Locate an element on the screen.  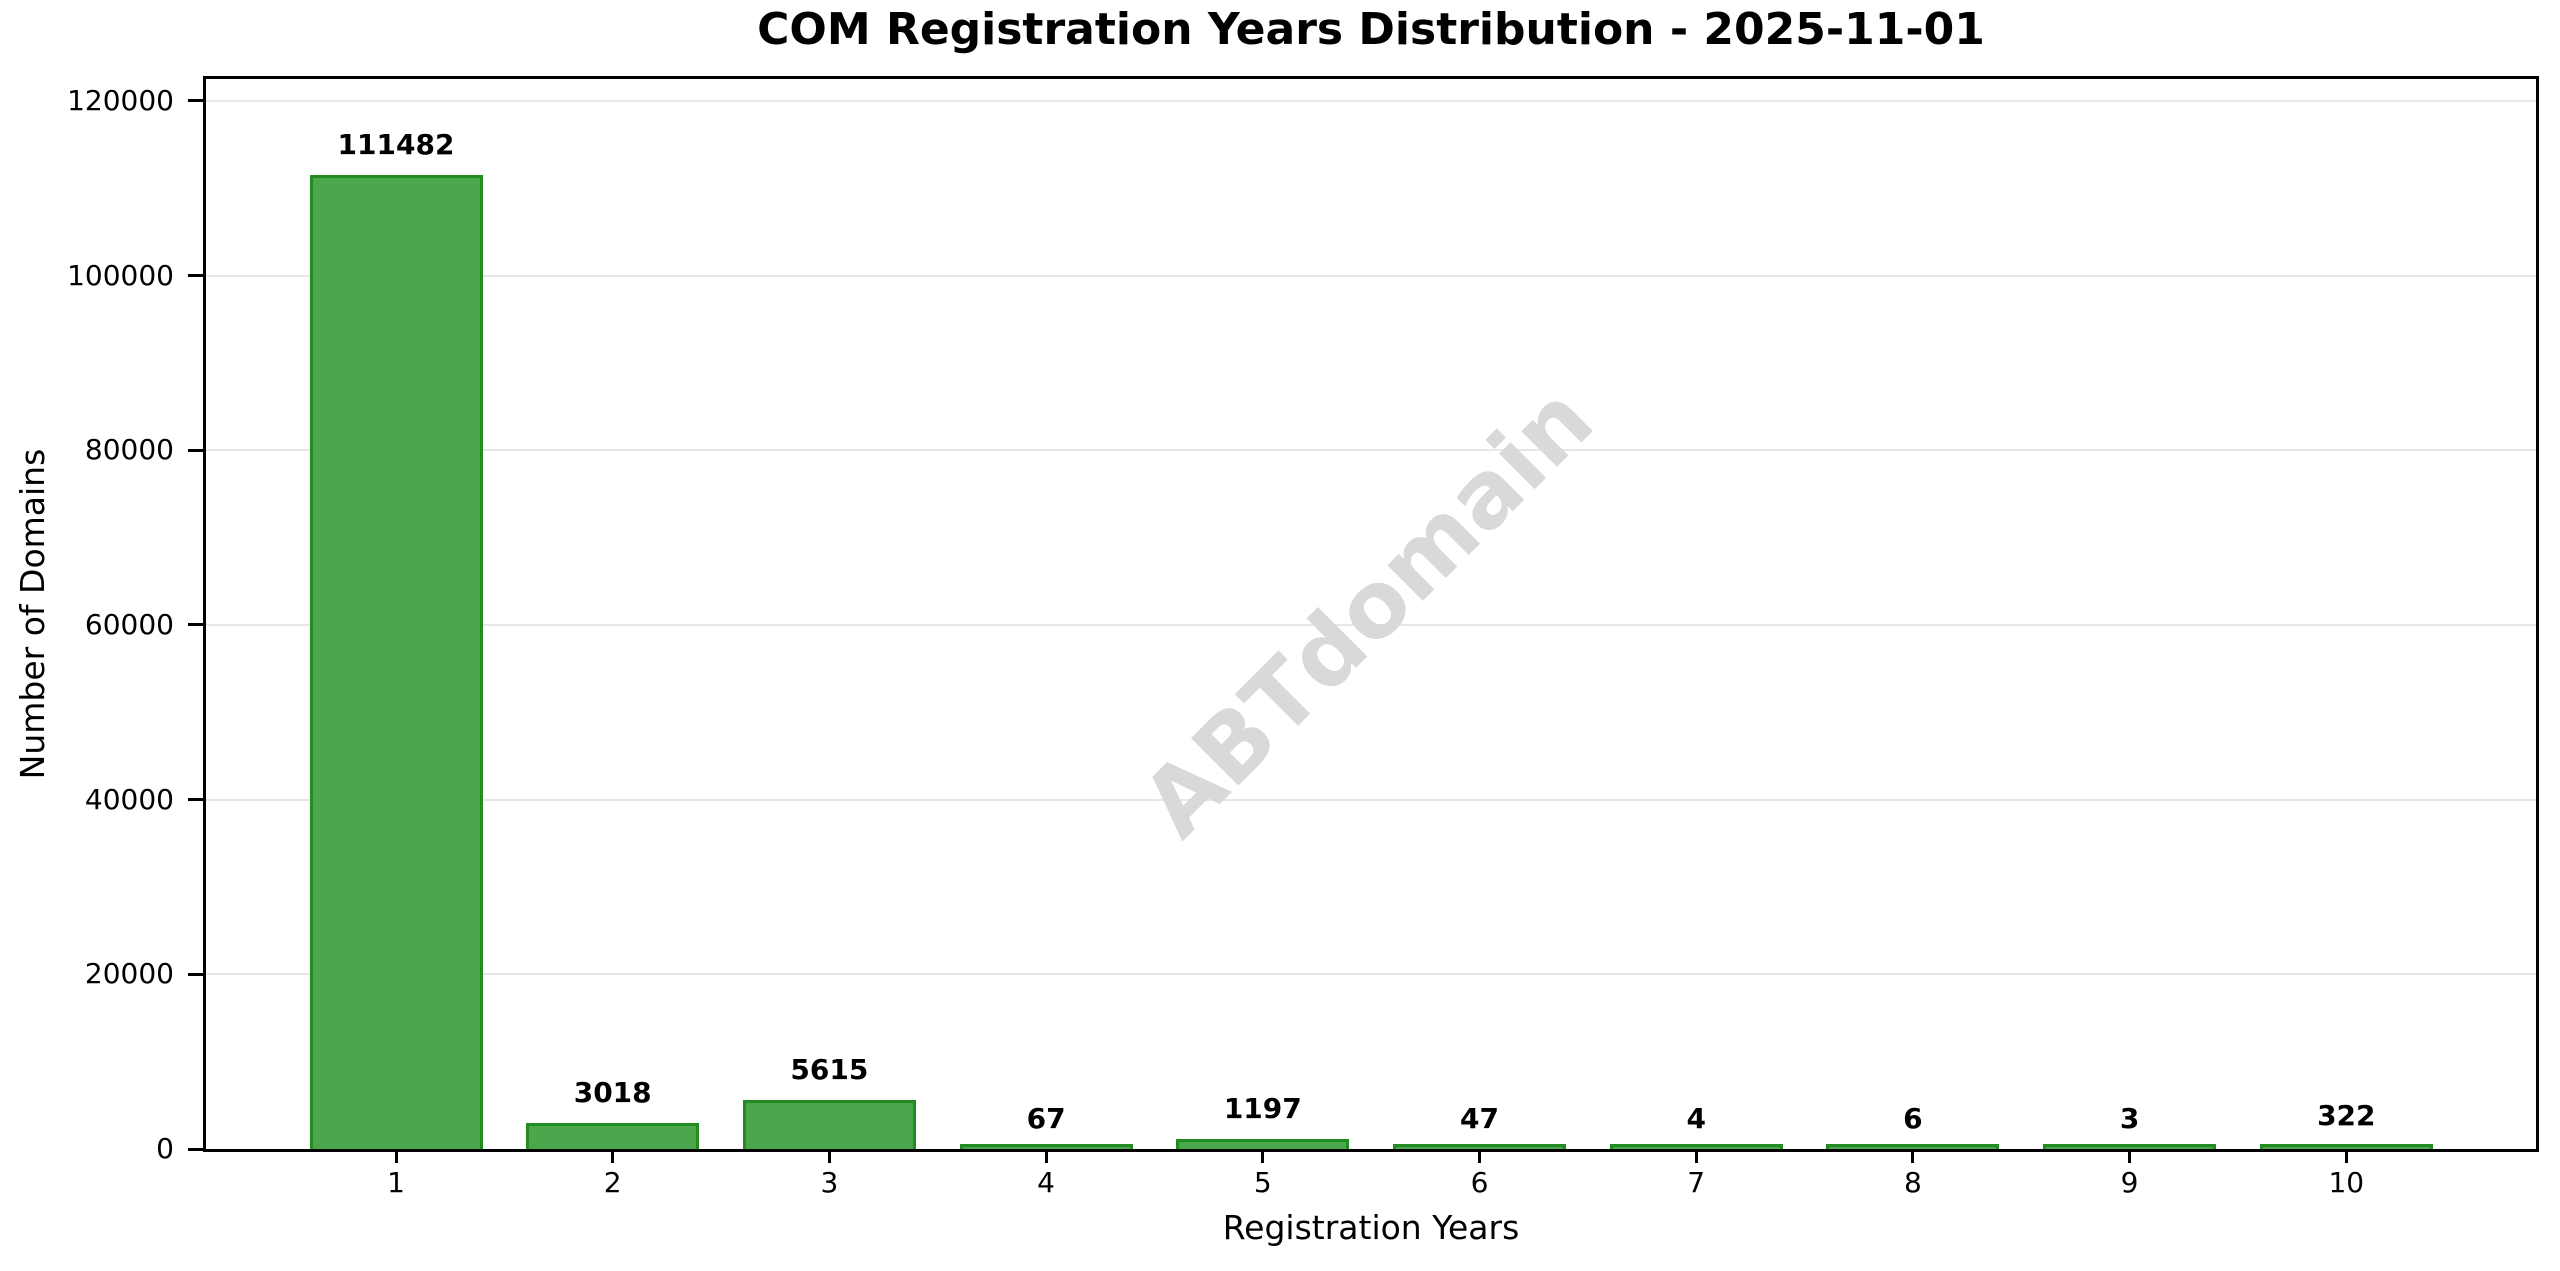
bar-value-label: 47 is located at coordinates (1479, 1118).